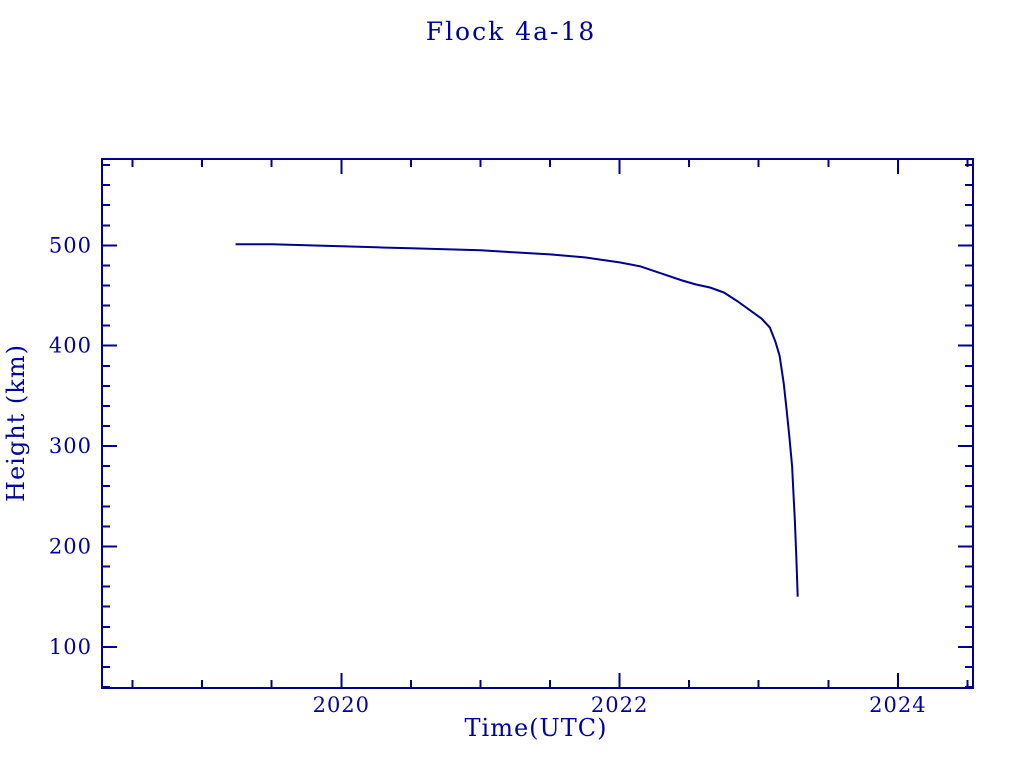 The height and width of the screenshot is (768, 1024). What do you see at coordinates (511, 31) in the screenshot?
I see `chart-title: Flock 4a-18` at bounding box center [511, 31].